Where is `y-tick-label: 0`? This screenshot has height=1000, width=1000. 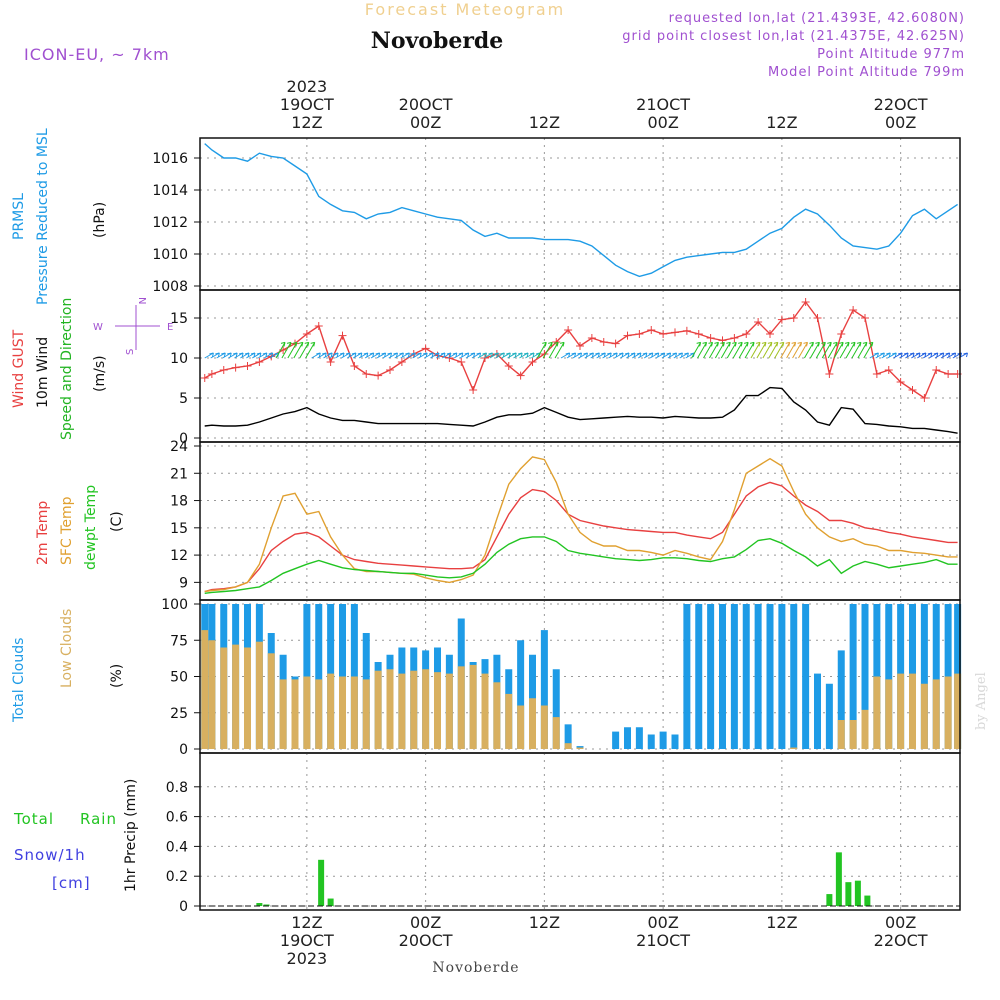
y-tick-label: 0 is located at coordinates (183, 439).